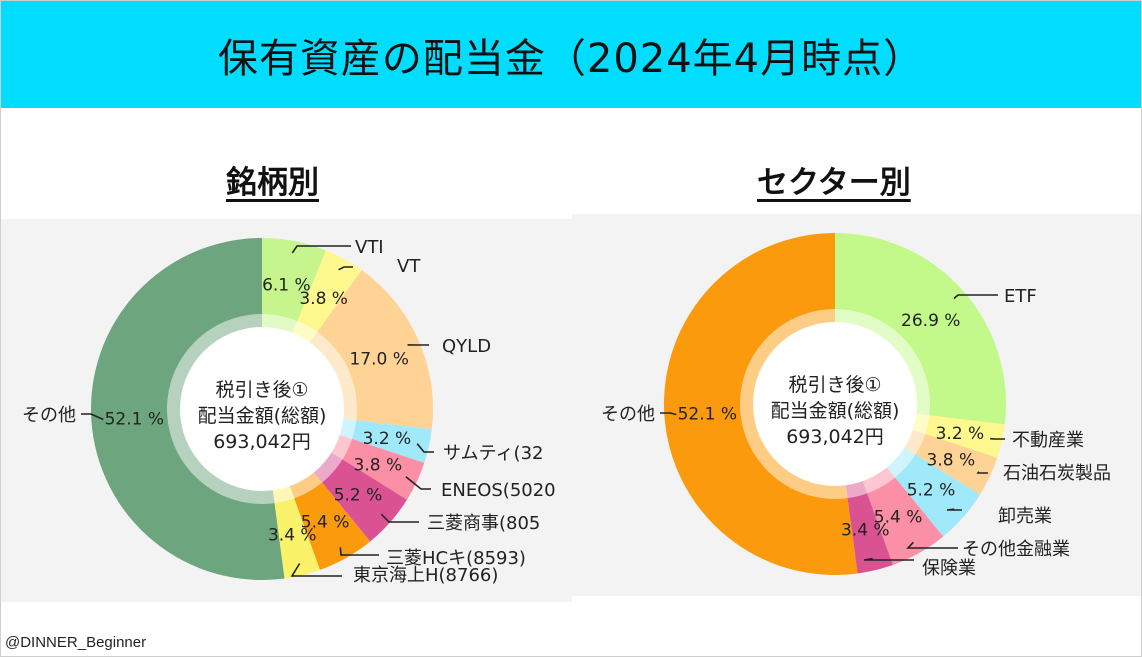 Image resolution: width=1142 pixels, height=657 pixels. Describe the element at coordinates (369, 247) in the screenshot. I see `slice-label-vti: VTI` at that location.